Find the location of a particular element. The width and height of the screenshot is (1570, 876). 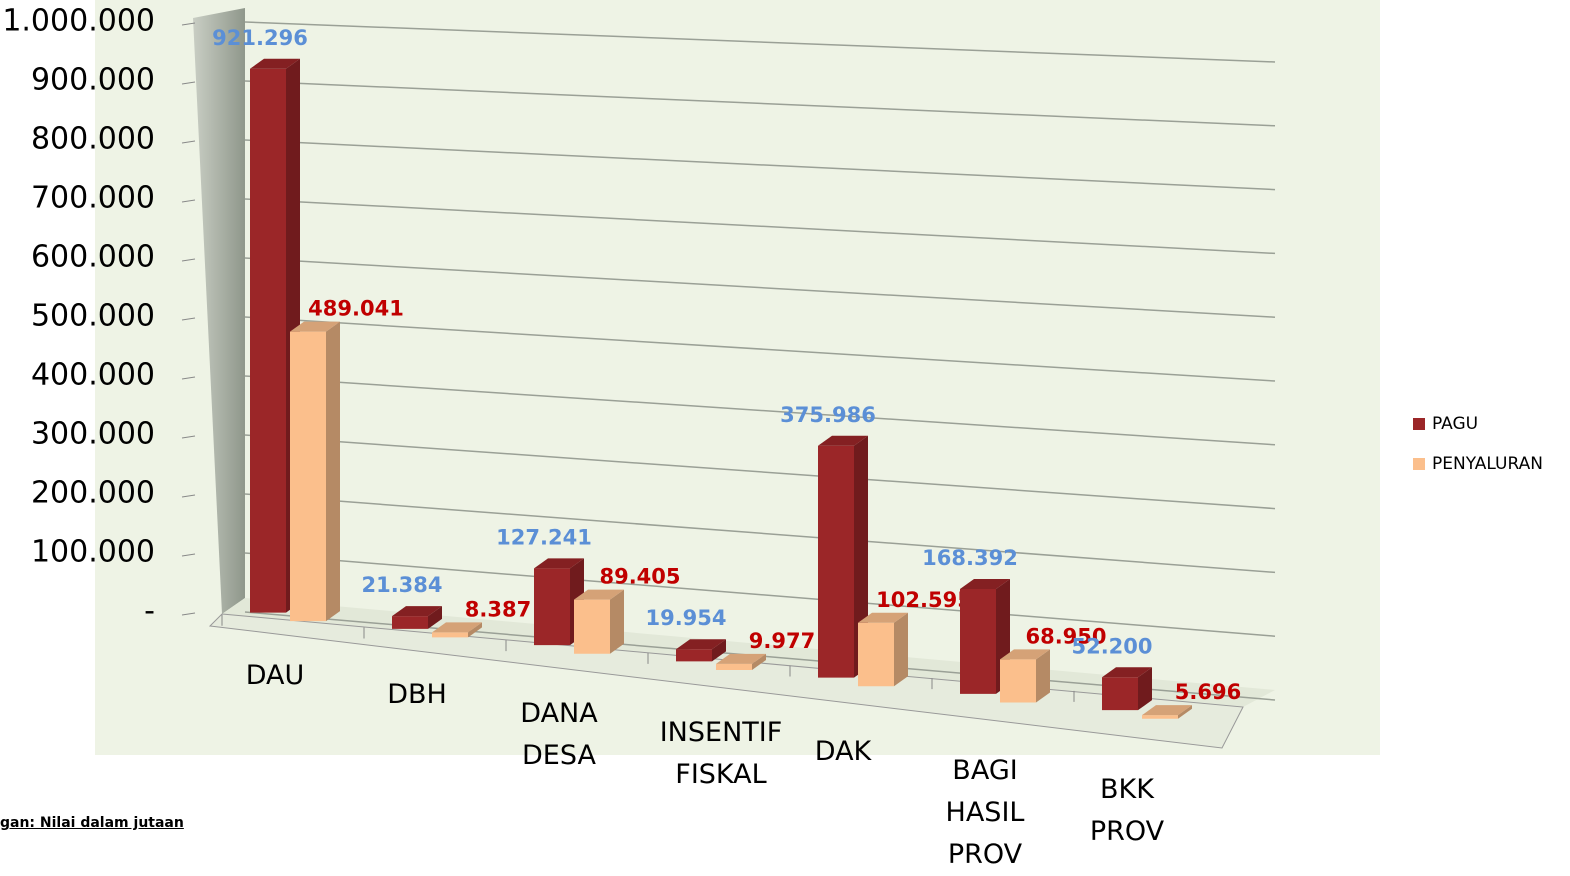

y-tick-label: 1.000.000 is located at coordinates (78, 21).